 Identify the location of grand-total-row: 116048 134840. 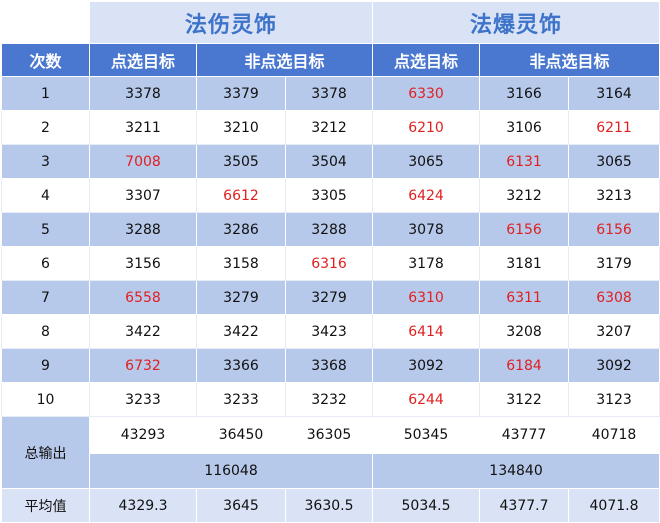
(331, 471).